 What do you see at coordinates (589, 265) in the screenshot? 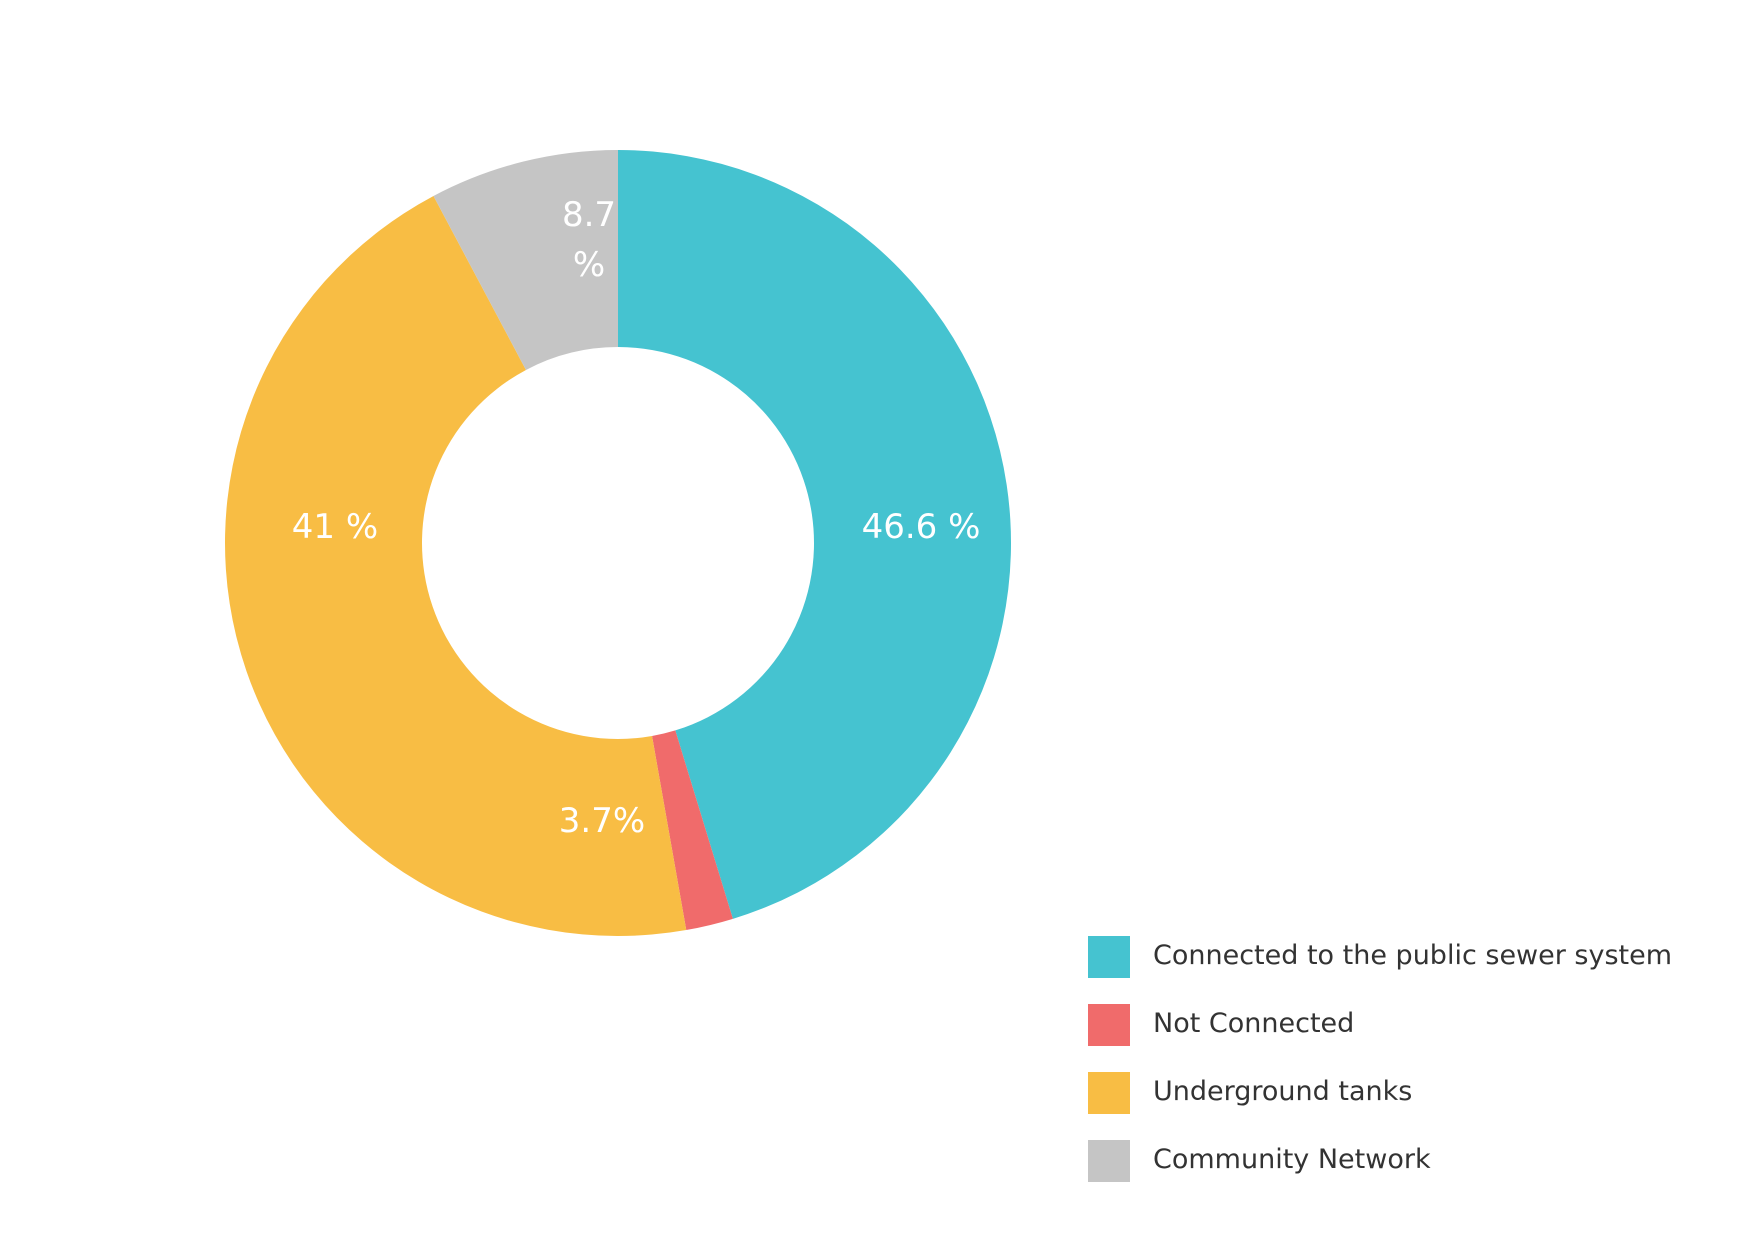
I see `slice-label-line: %` at bounding box center [589, 265].